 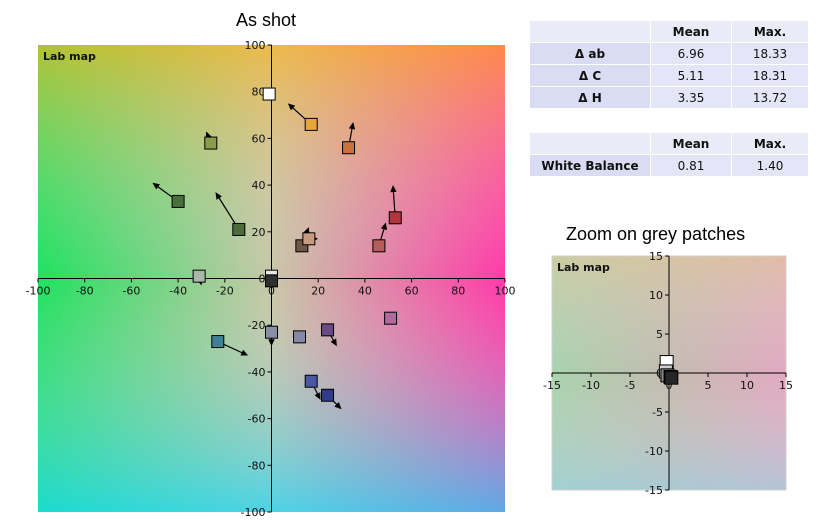 I want to click on x-tick-label: 60, so click(x=412, y=291).